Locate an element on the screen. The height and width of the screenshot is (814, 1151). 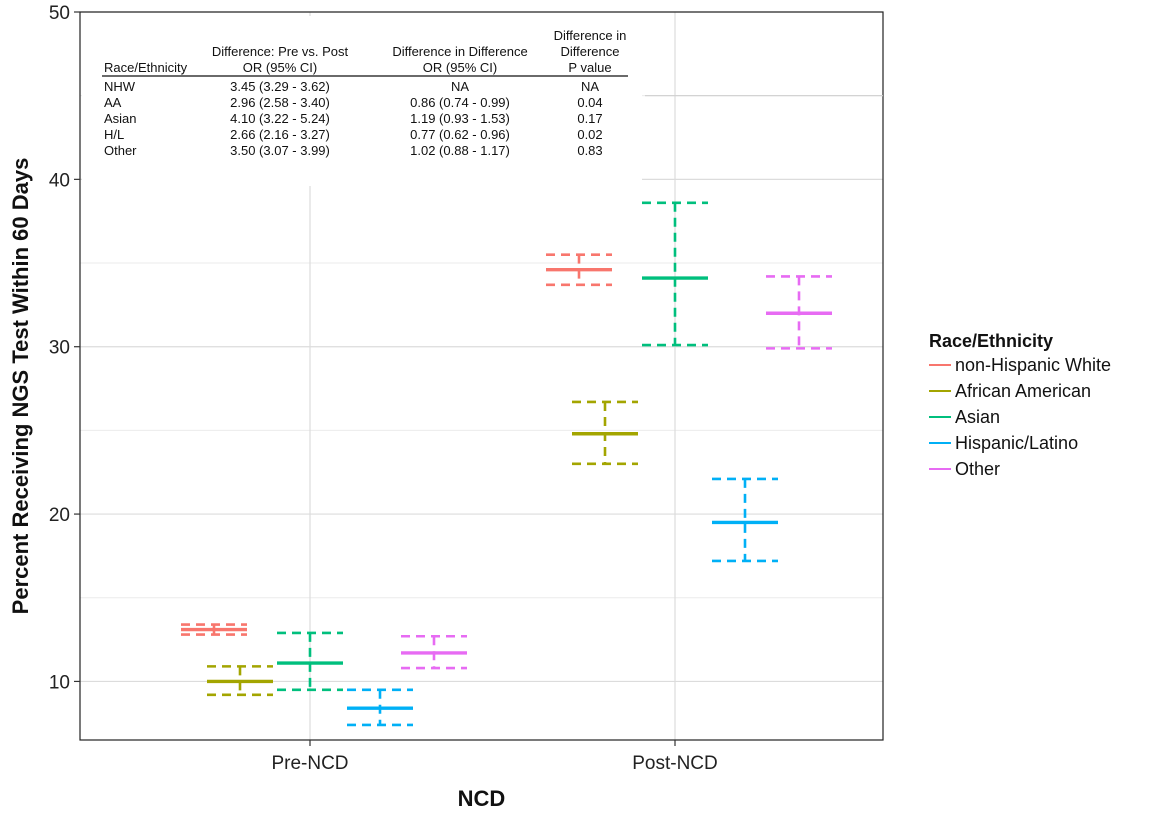
error-bar-non-hispanic-white-post-ncd is located at coordinates (579, 270).